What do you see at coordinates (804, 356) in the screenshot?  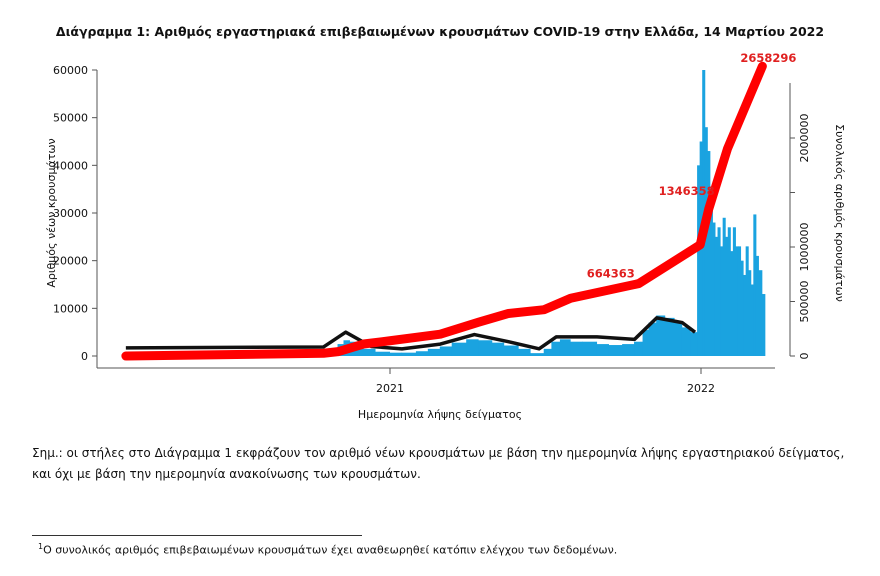 I see `right-tick-label: 0` at bounding box center [804, 356].